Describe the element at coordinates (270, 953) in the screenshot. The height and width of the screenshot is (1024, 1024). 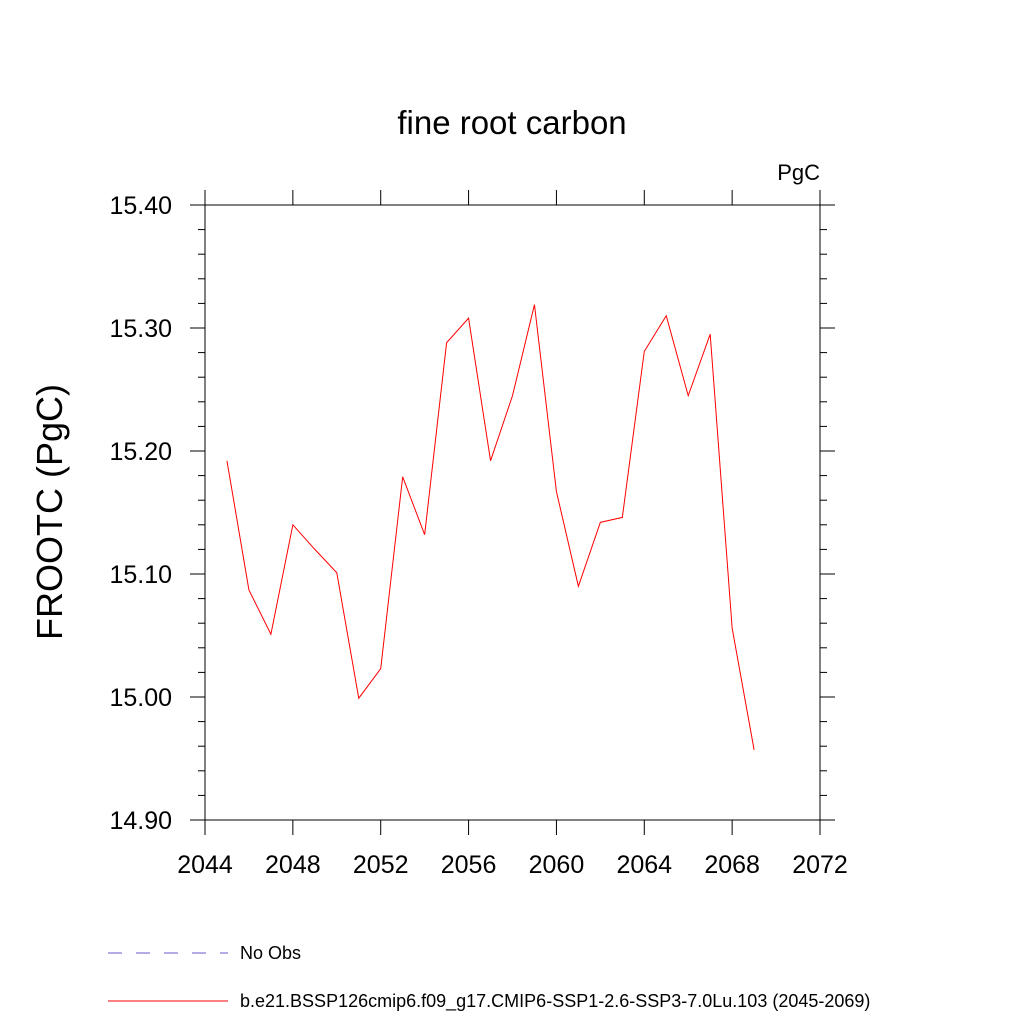
I see `legend-label-no-obs: No Obs` at that location.